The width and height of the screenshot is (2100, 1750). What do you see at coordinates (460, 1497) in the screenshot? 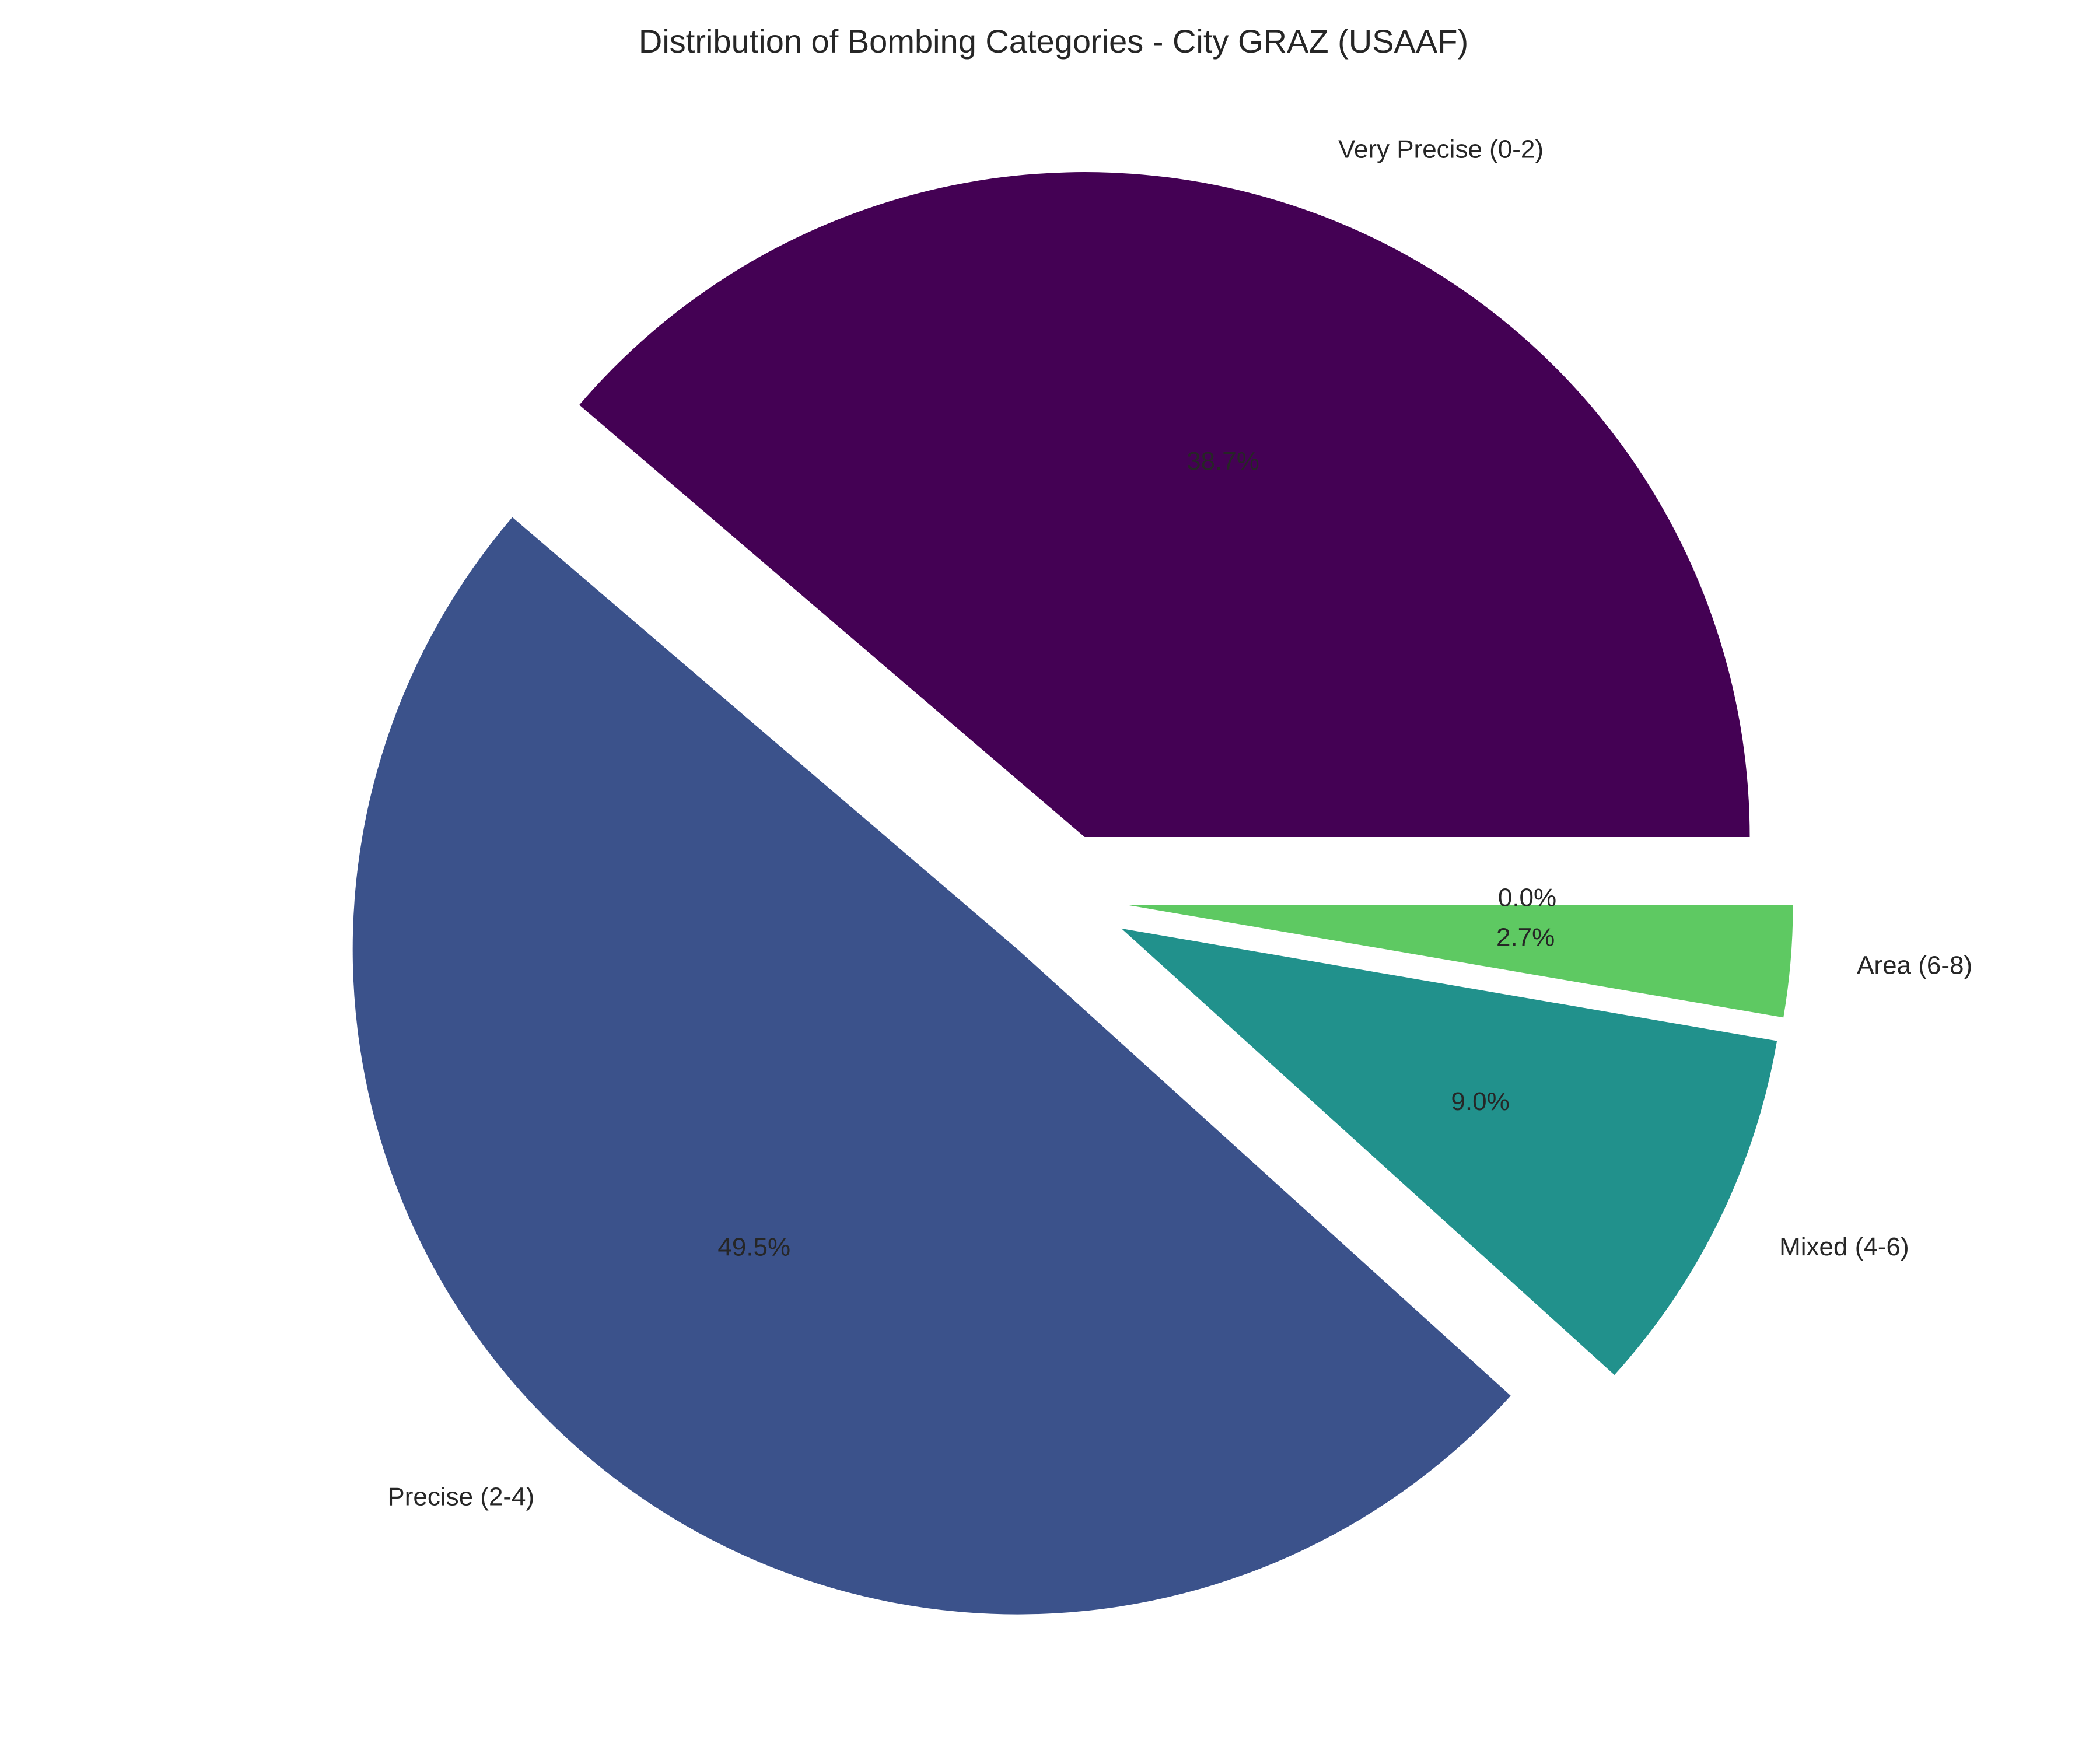
I see `slice-category-label: Precise (2-4)` at bounding box center [460, 1497].